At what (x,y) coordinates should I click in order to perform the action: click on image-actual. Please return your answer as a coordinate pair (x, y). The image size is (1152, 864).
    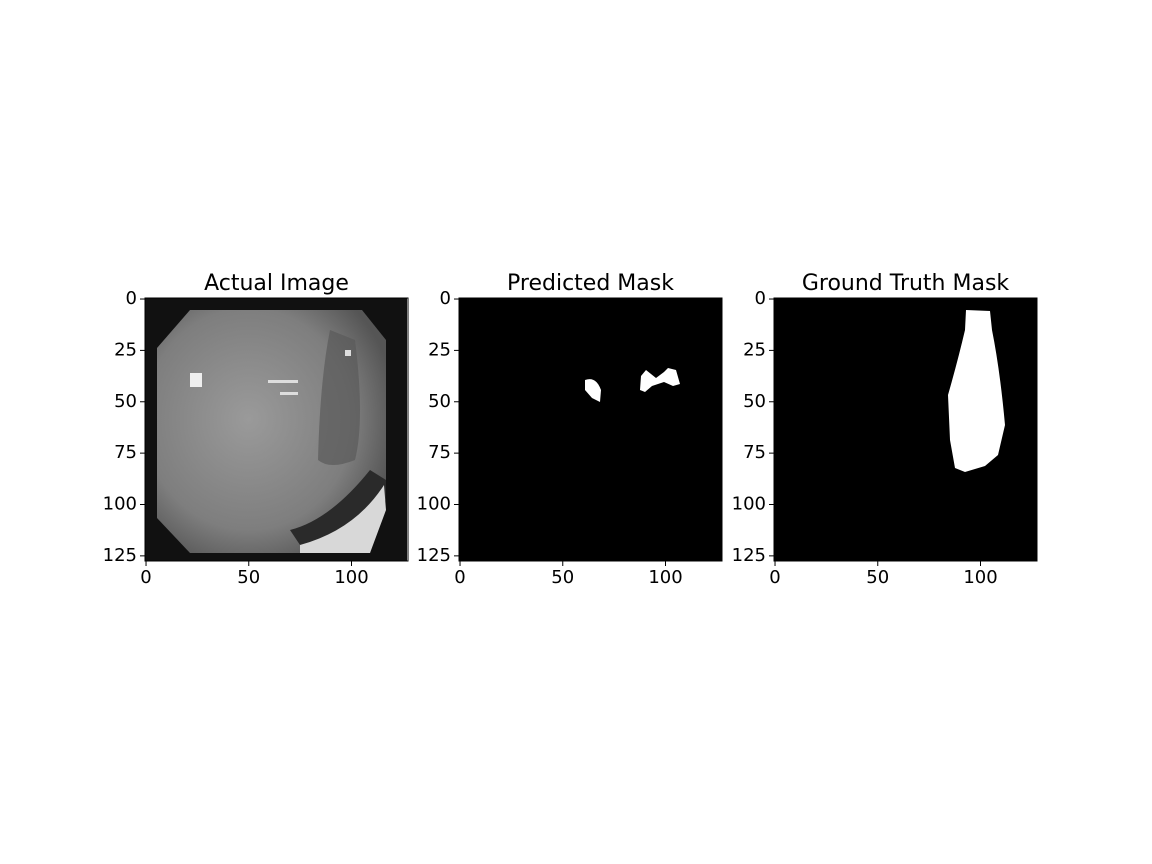
    Looking at the image, I should click on (276, 429).